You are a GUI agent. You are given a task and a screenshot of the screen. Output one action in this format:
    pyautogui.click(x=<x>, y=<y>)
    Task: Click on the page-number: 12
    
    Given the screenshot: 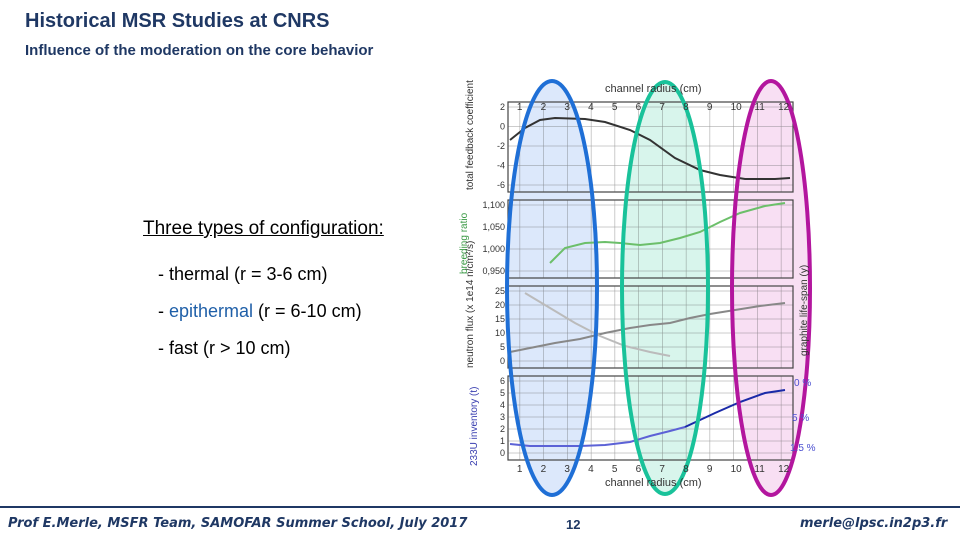 What is the action you would take?
    pyautogui.click(x=573, y=524)
    